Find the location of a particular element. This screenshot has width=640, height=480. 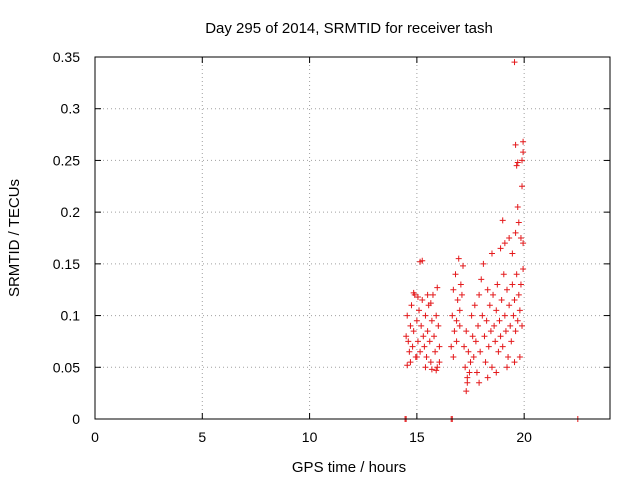

x-axis-label: GPS time / hours is located at coordinates (349, 467).